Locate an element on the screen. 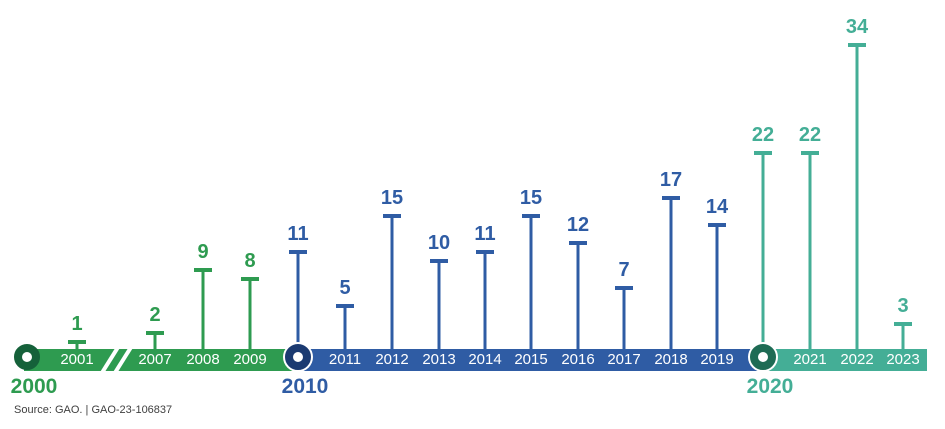  timeline-bar-segment-2000s is located at coordinates (161, 360).